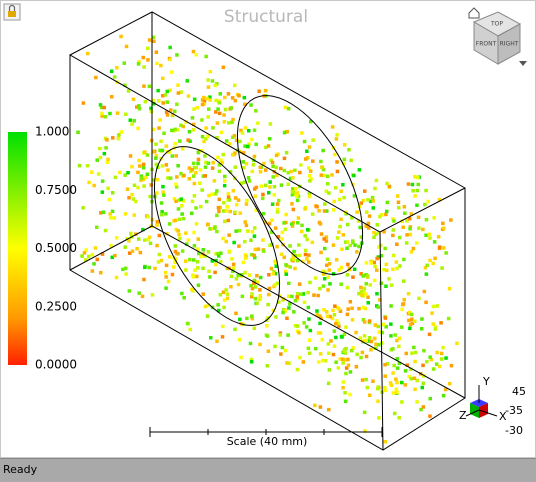 The height and width of the screenshot is (482, 536). What do you see at coordinates (56, 365) in the screenshot?
I see `legend-label: 0.0000` at bounding box center [56, 365].